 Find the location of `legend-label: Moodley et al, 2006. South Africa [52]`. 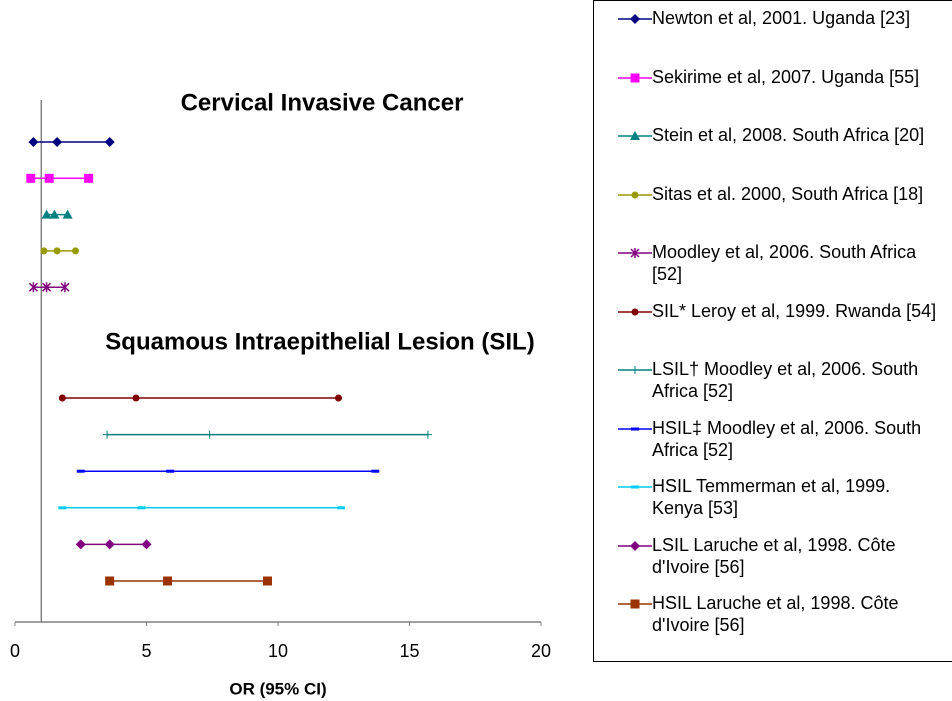

legend-label: Moodley et al, 2006. South Africa [52] is located at coordinates (784, 263).